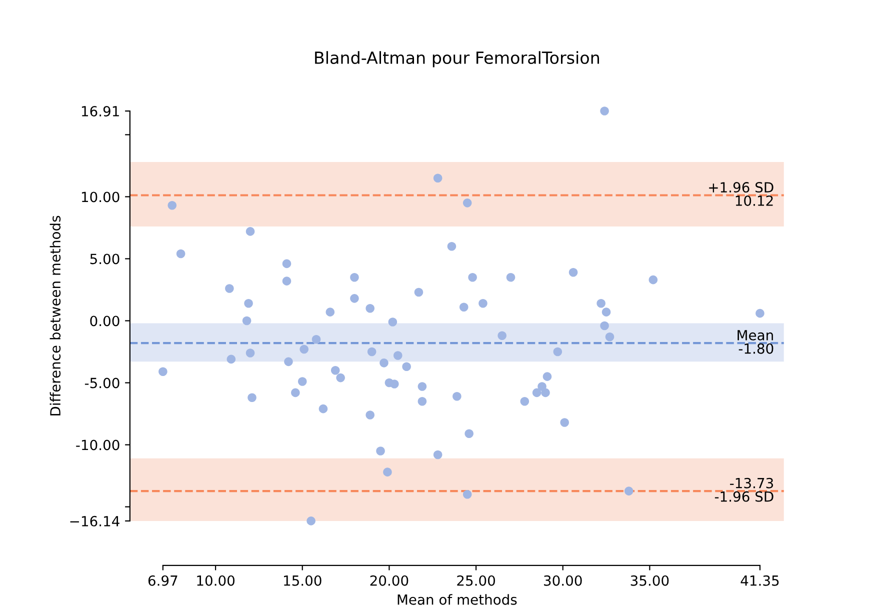 Image resolution: width=872 pixels, height=610 pixels. I want to click on x-axis-title: Mean of methods, so click(457, 599).